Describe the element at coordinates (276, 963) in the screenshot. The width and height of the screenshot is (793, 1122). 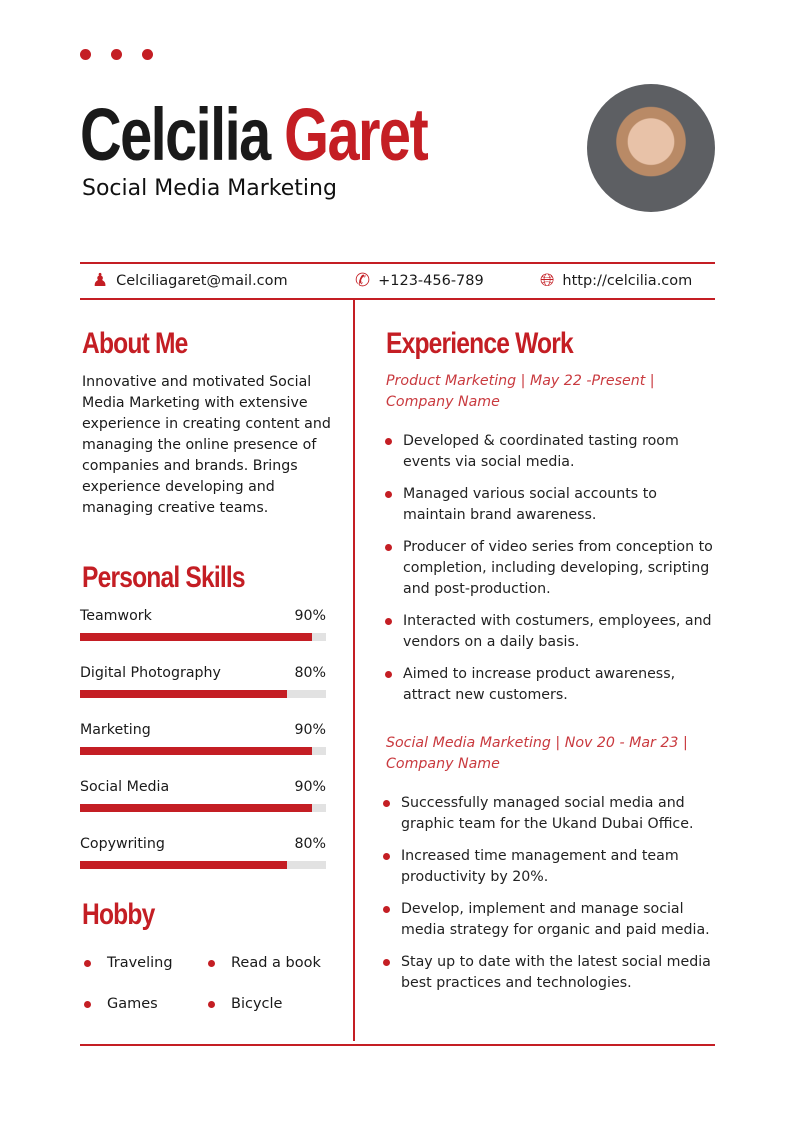
I see `hobby-label: Read a book` at that location.